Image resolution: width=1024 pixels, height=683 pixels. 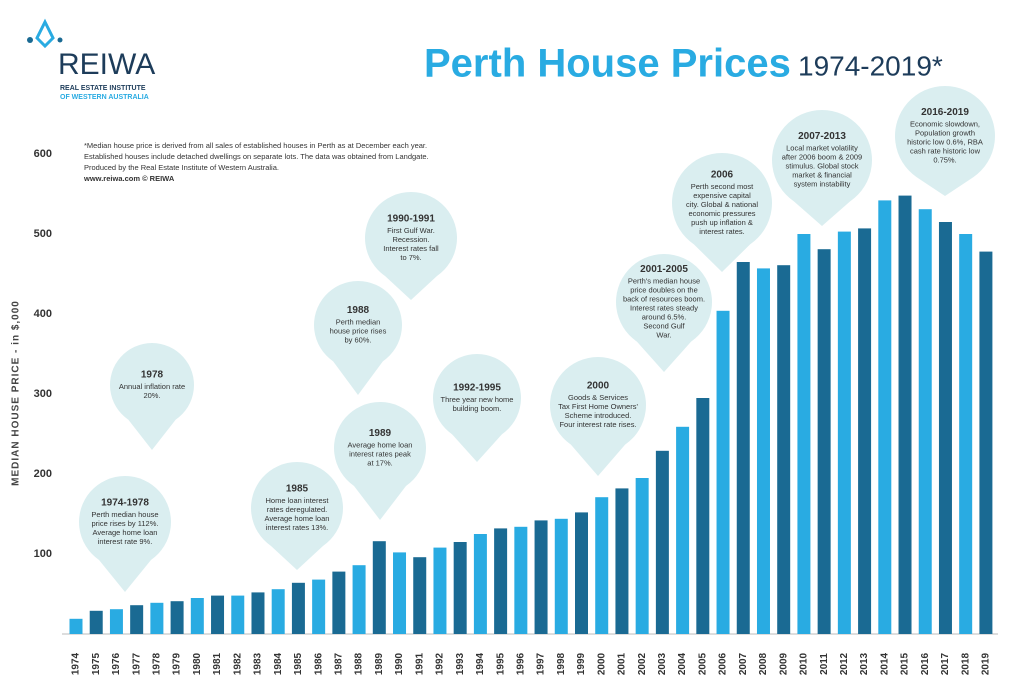 What do you see at coordinates (601, 663) in the screenshot?
I see `x-tick-label: 2000` at bounding box center [601, 663].